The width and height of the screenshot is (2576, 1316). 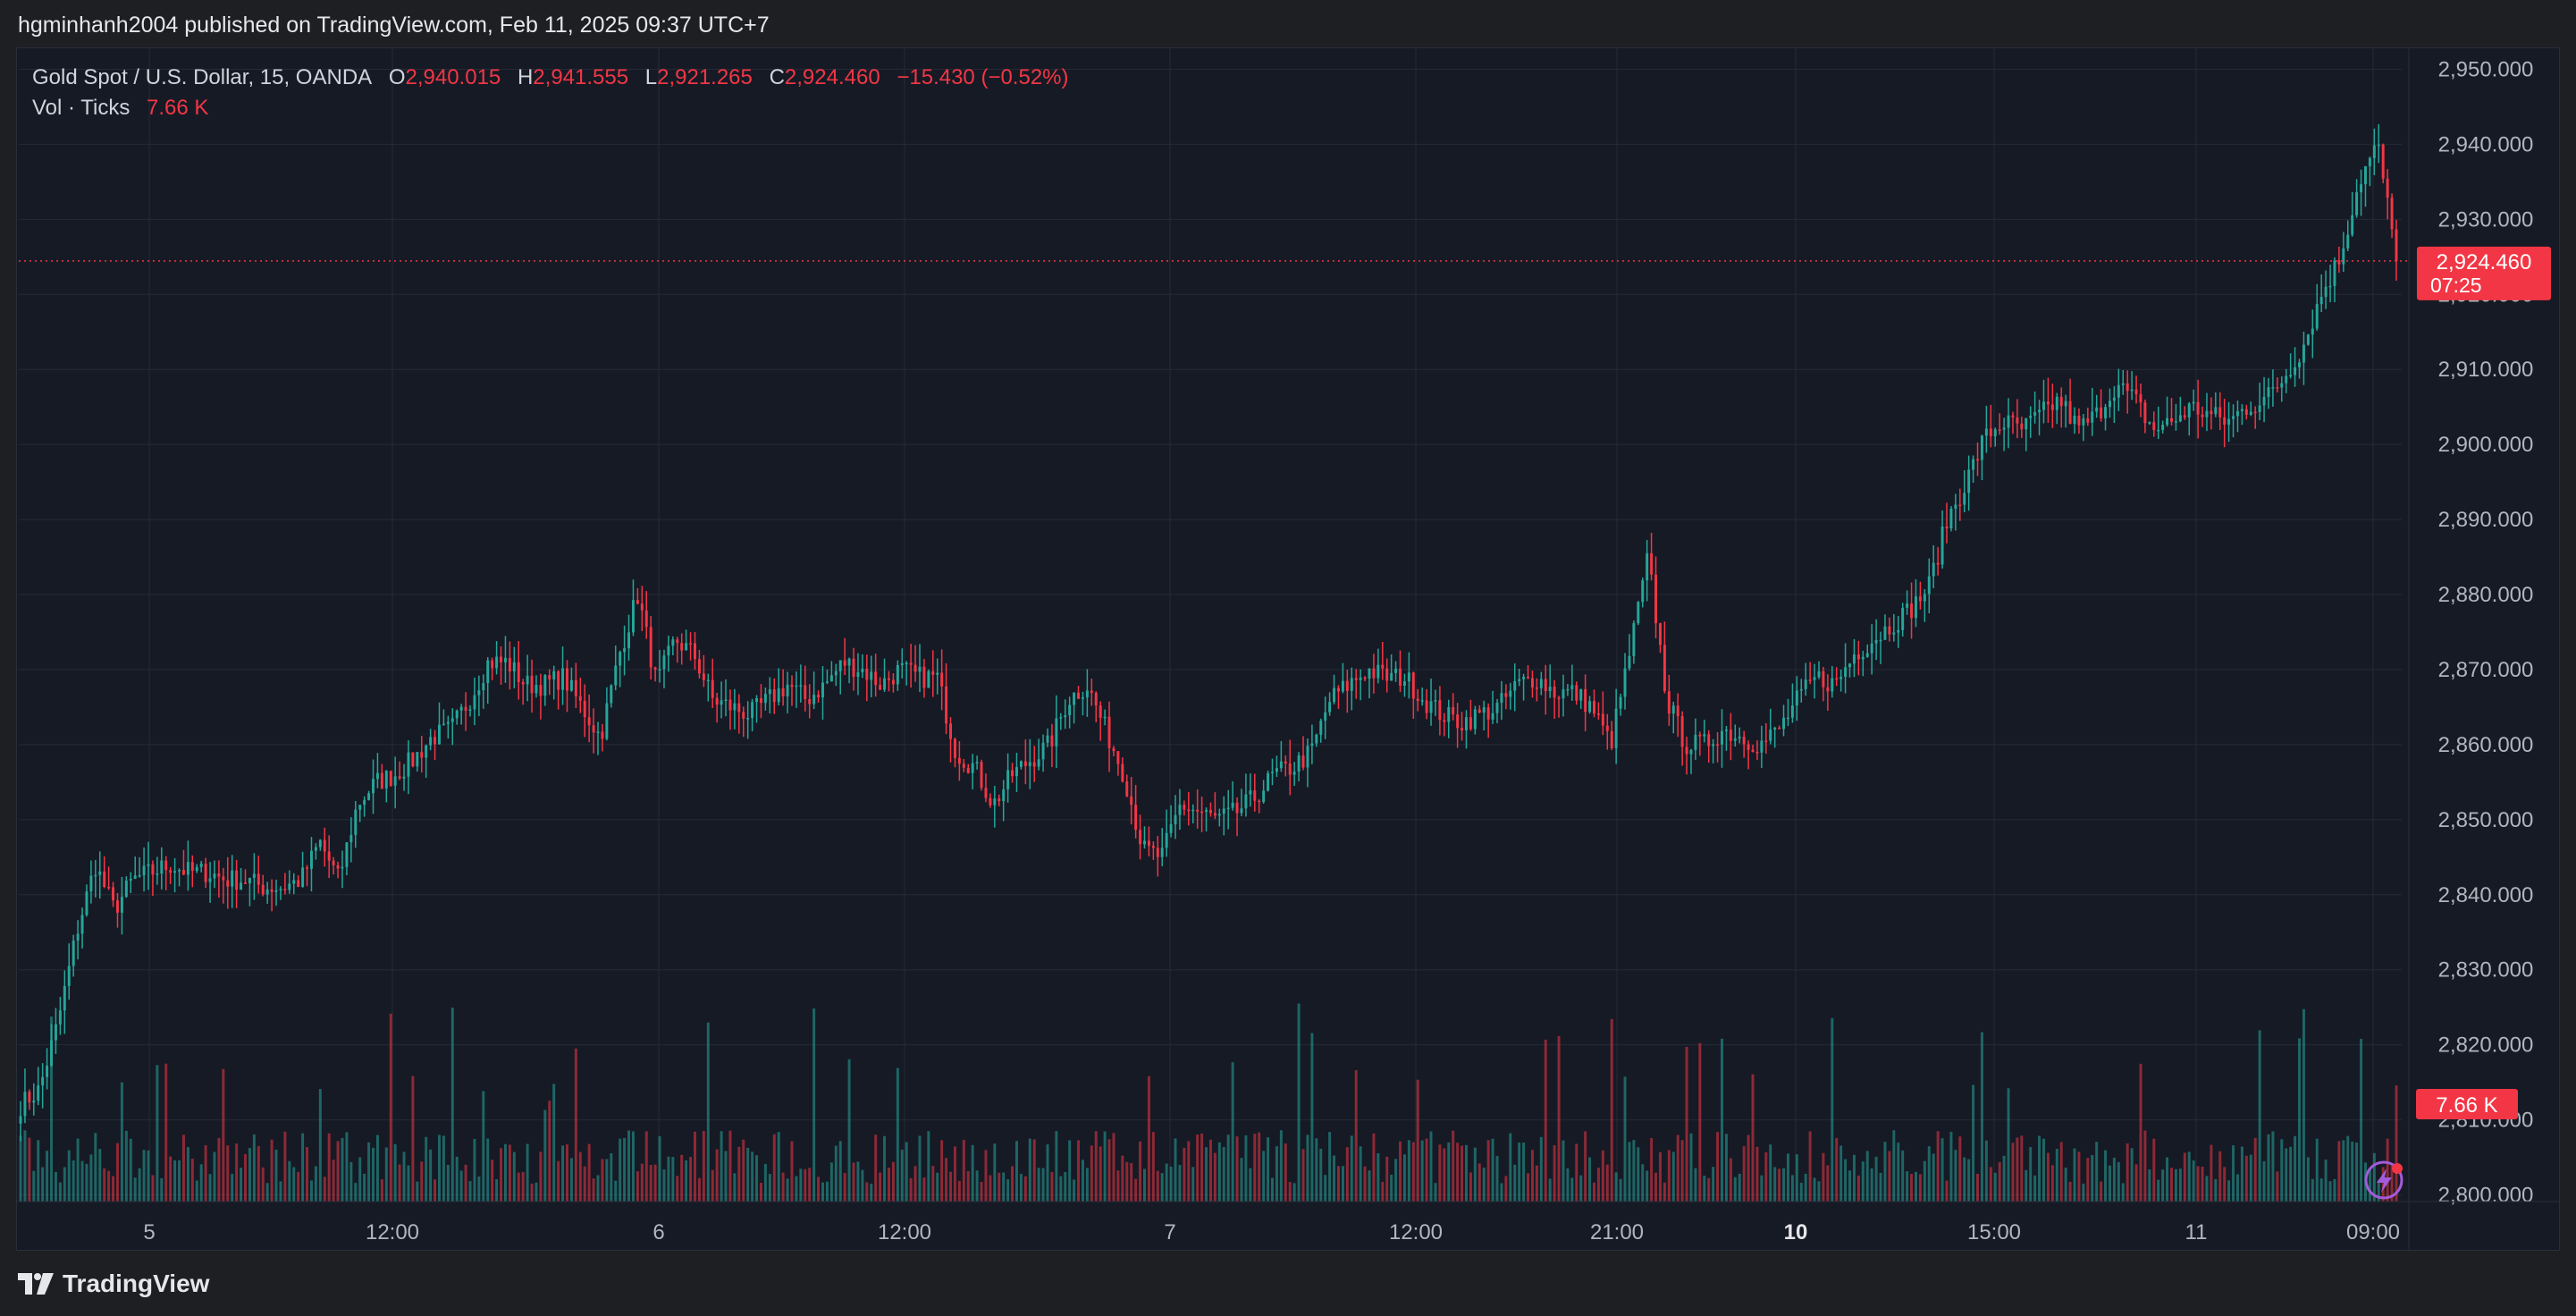 I want to click on y-axis-tick-label: 2,860.000, so click(x=2486, y=745).